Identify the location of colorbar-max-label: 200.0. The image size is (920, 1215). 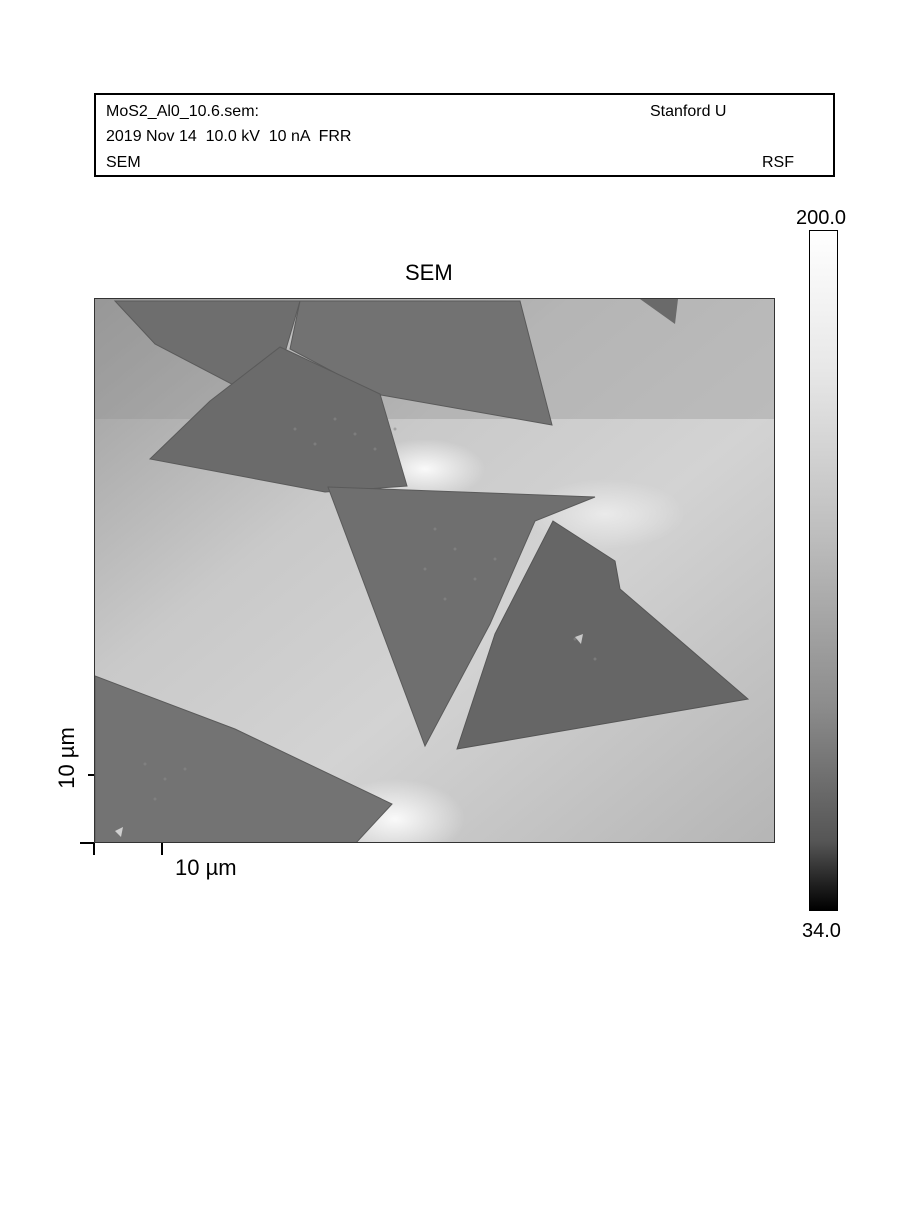
(821, 218).